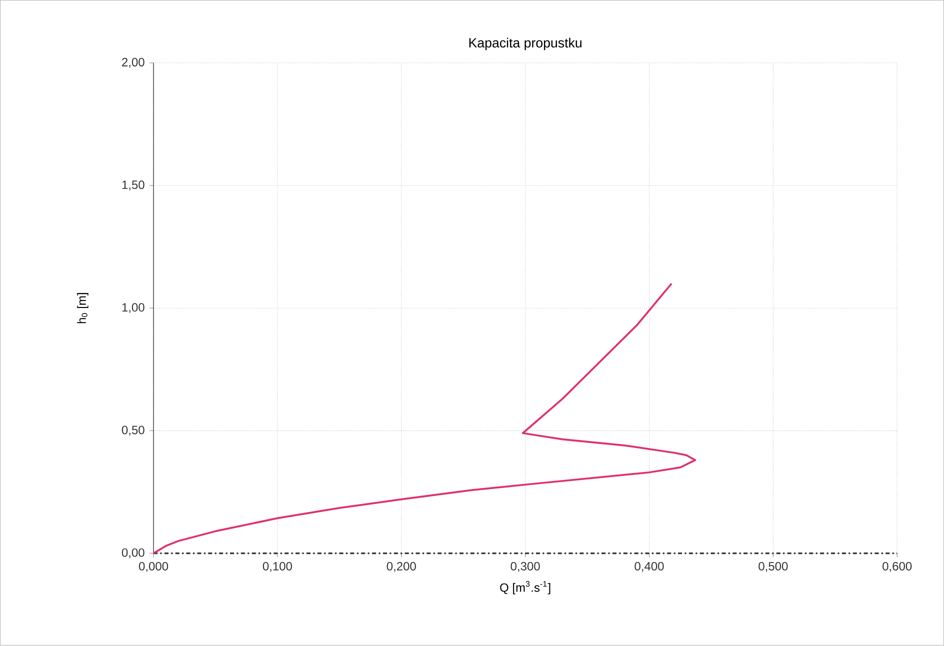 This screenshot has height=646, width=944. Describe the element at coordinates (649, 567) in the screenshot. I see `x-tick-label: 0,400` at that location.